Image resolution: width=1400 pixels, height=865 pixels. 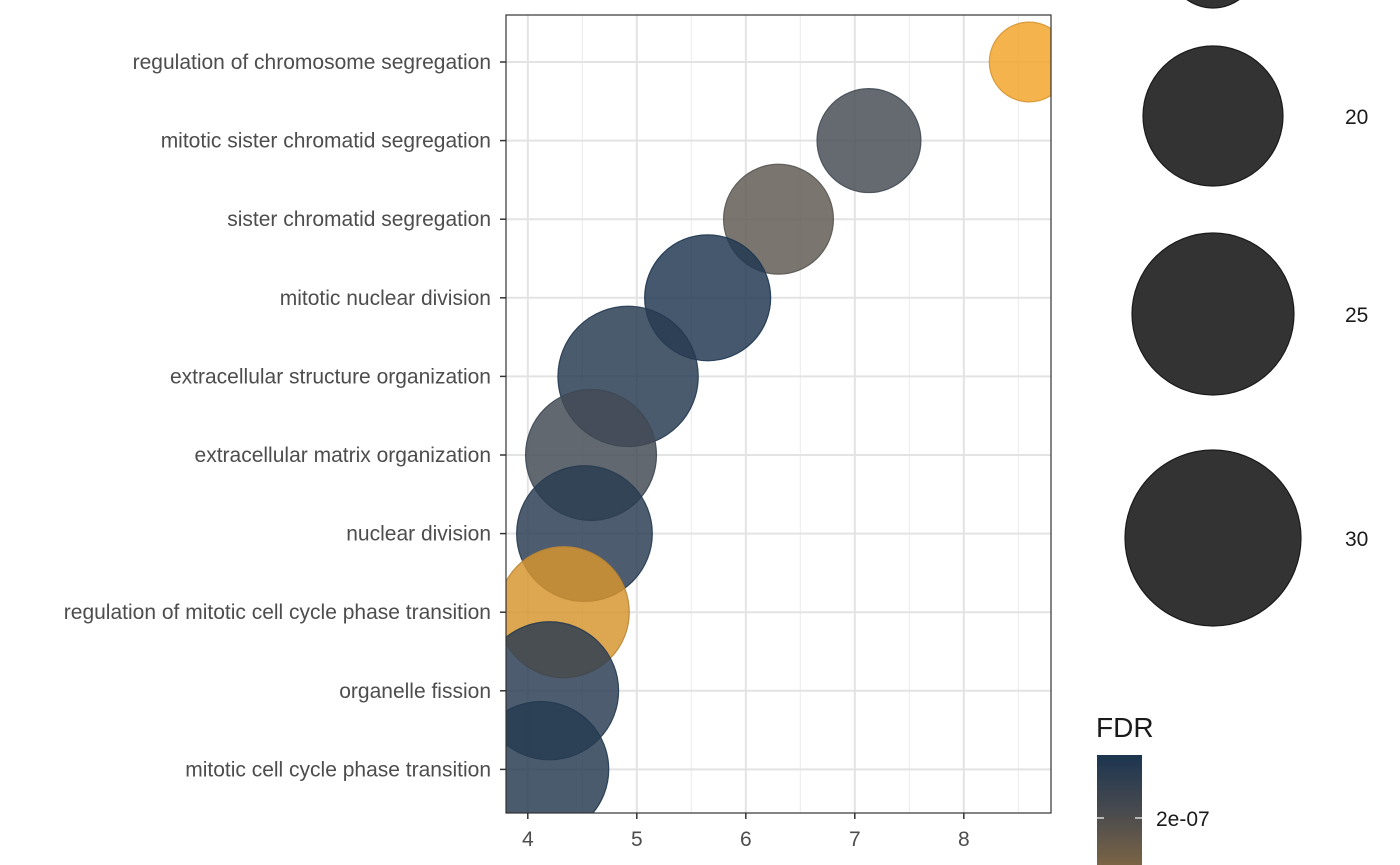 I want to click on x-tick-label: 5, so click(x=637, y=839).